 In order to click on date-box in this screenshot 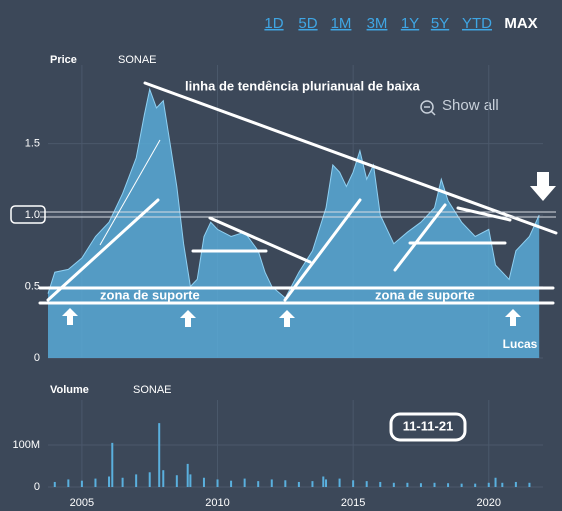, I will do `click(428, 427)`.